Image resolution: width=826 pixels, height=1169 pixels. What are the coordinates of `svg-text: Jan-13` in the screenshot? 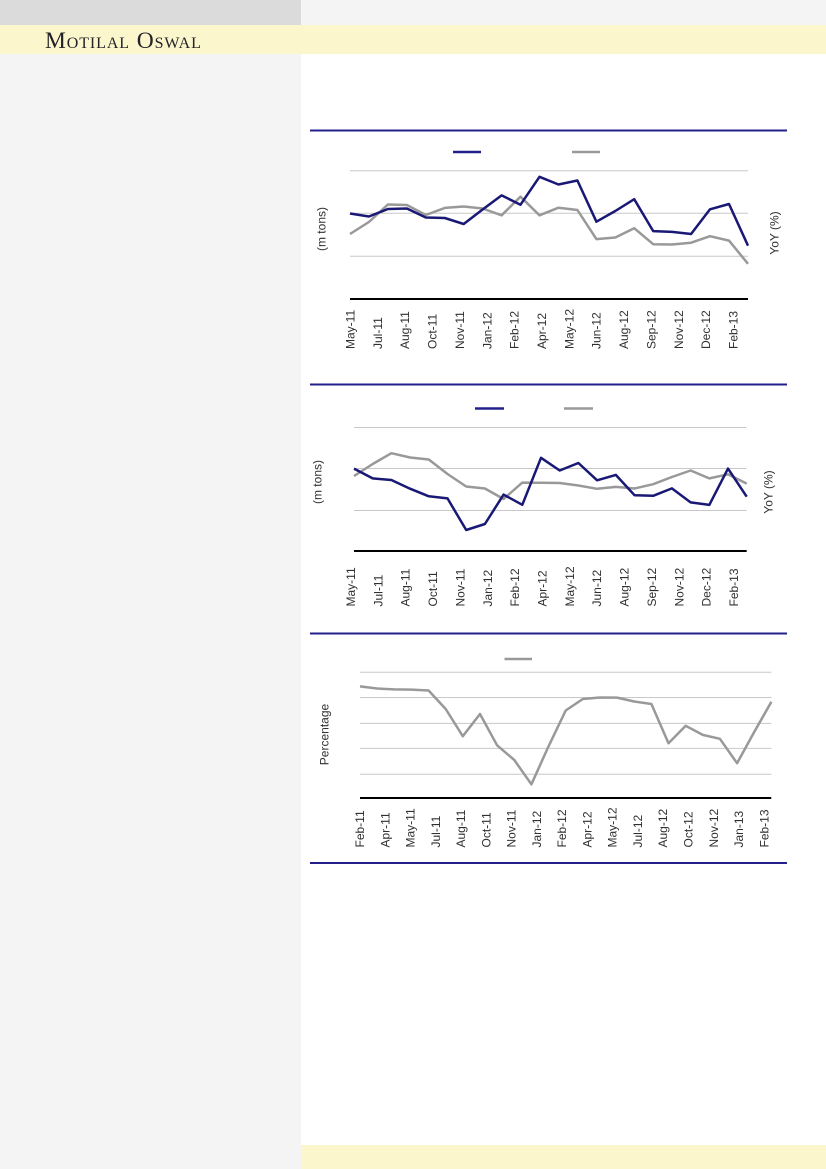 It's located at (739, 828).